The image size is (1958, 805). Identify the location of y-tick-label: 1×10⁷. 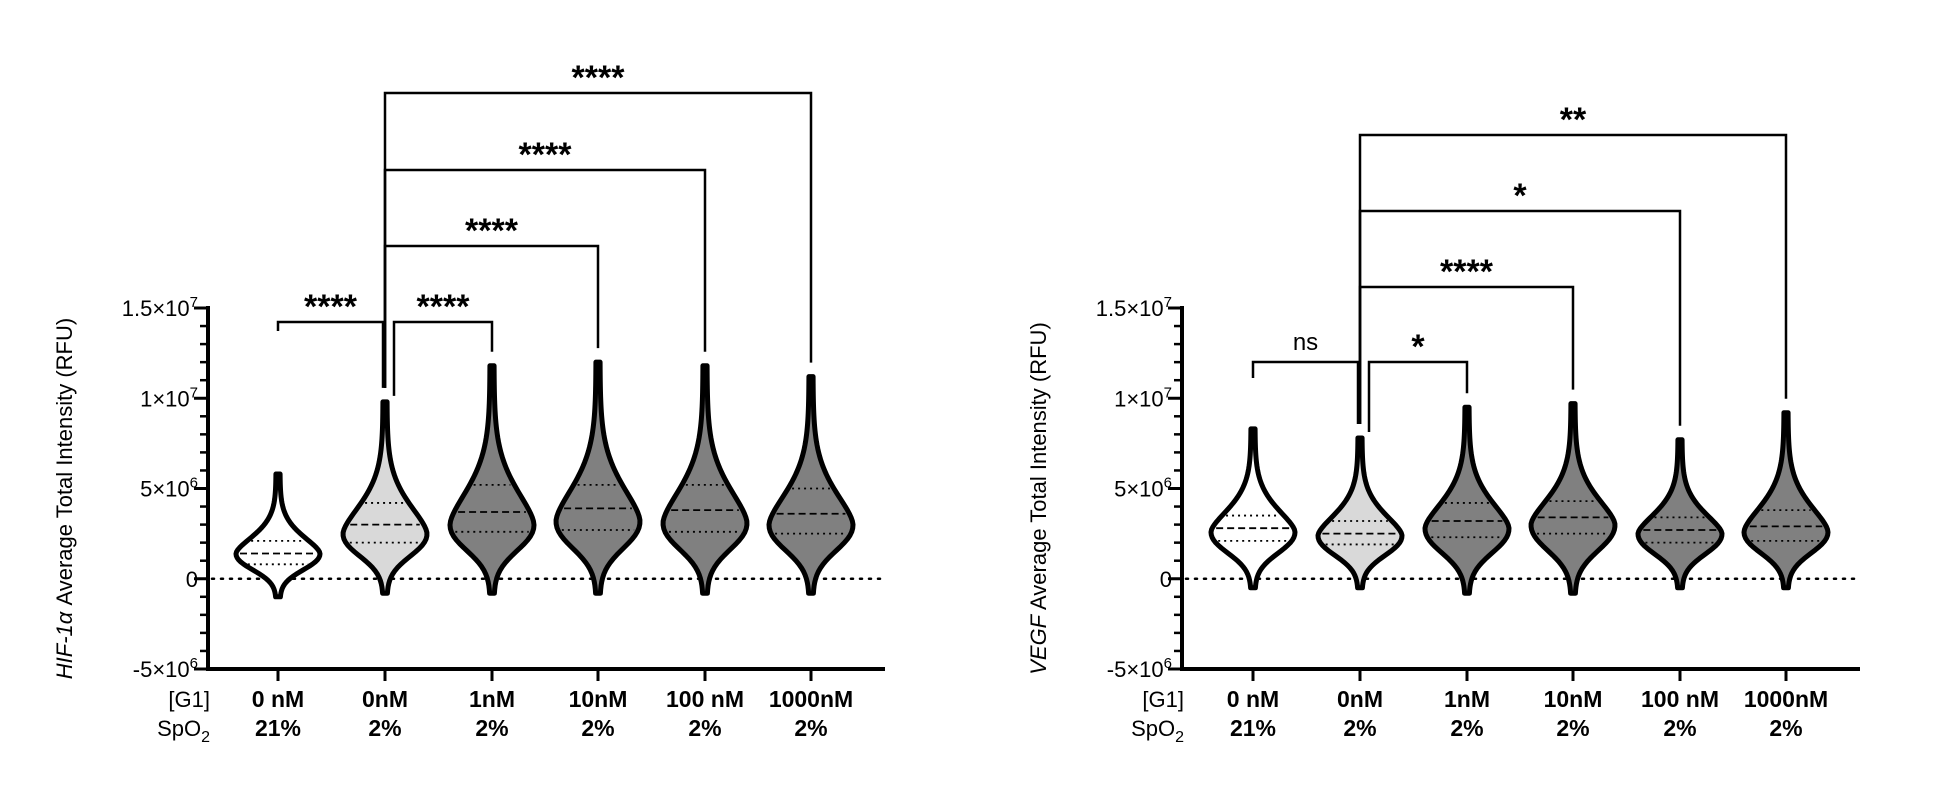
(1143, 397).